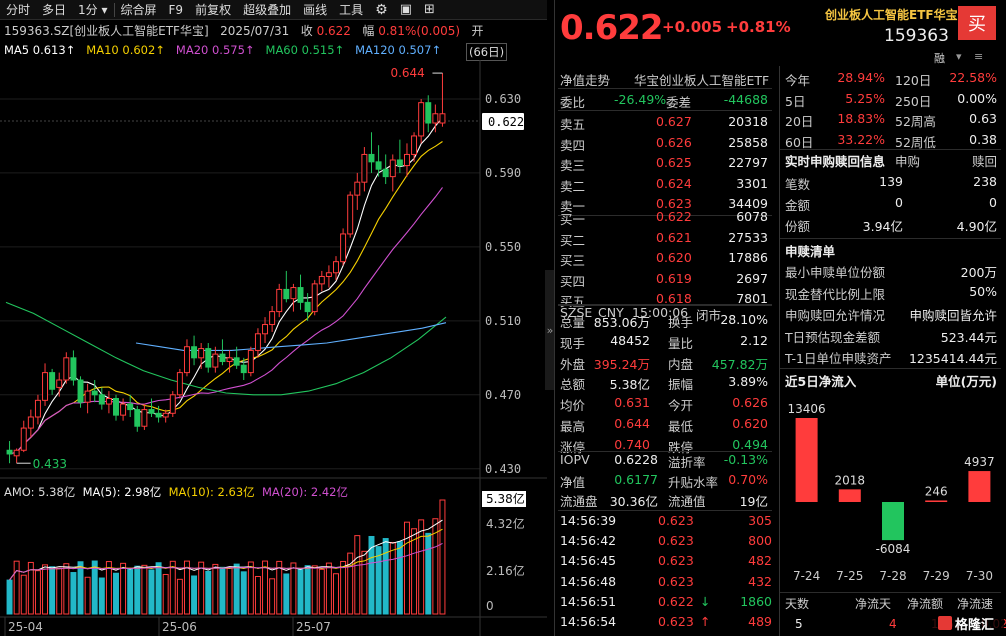  What do you see at coordinates (893, 249) in the screenshot?
I see `list-header: 申赎清单` at bounding box center [893, 249].